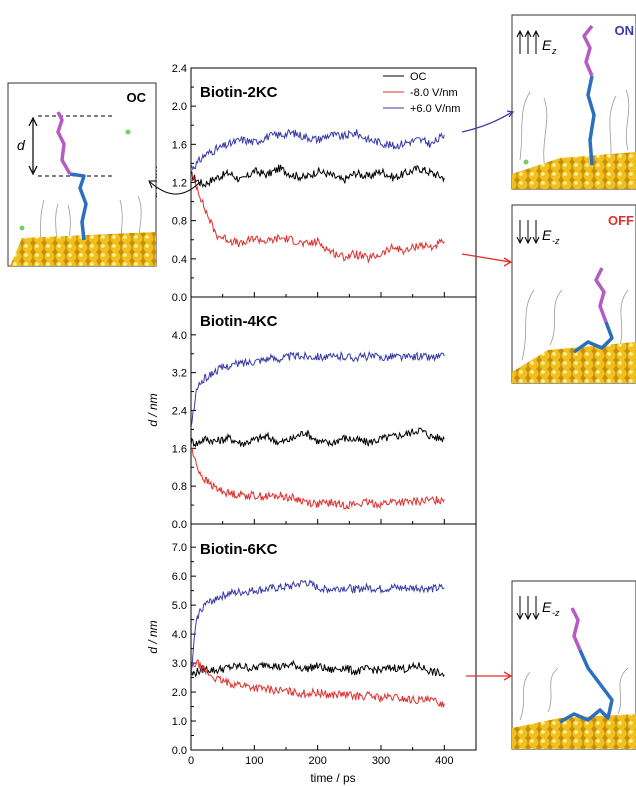 The height and width of the screenshot is (786, 636). What do you see at coordinates (593, 337) in the screenshot?
I see `inset-off-peptide-chain` at bounding box center [593, 337].